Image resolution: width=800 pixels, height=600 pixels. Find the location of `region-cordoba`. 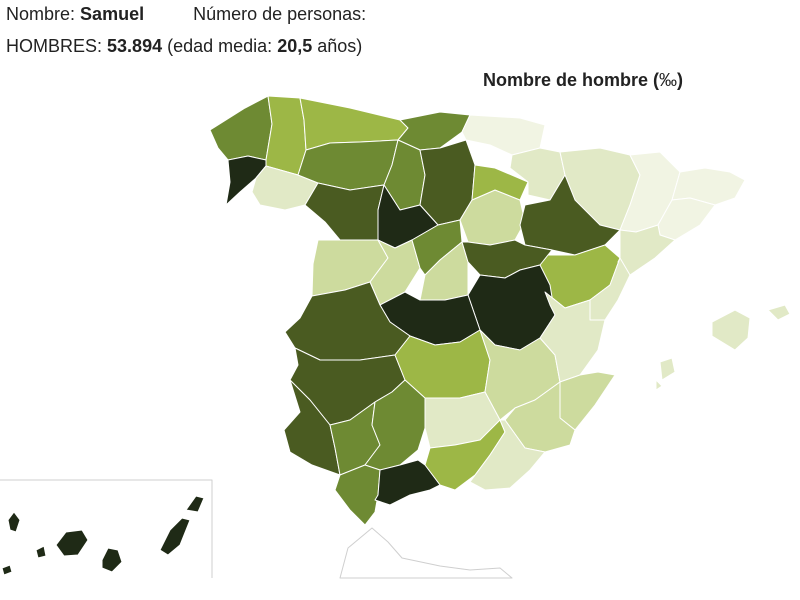

region-cordoba is located at coordinates (395, 425).